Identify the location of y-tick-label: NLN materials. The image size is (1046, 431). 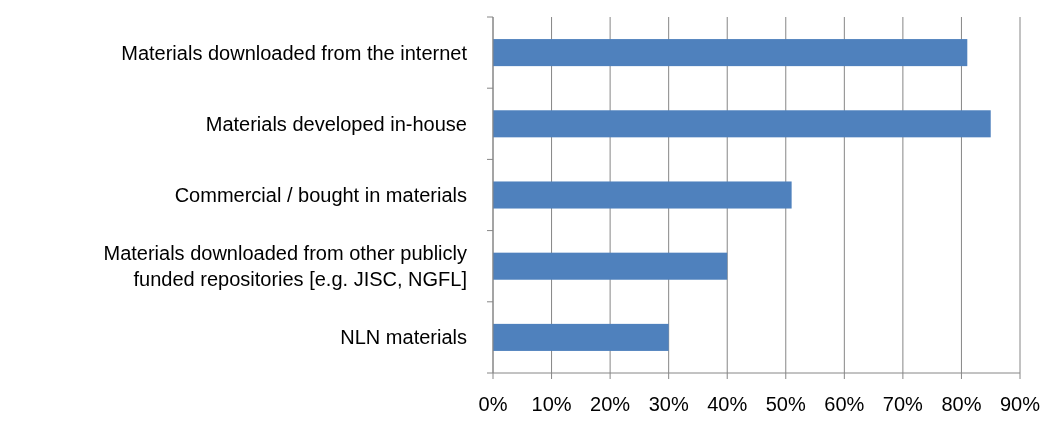
(403, 337).